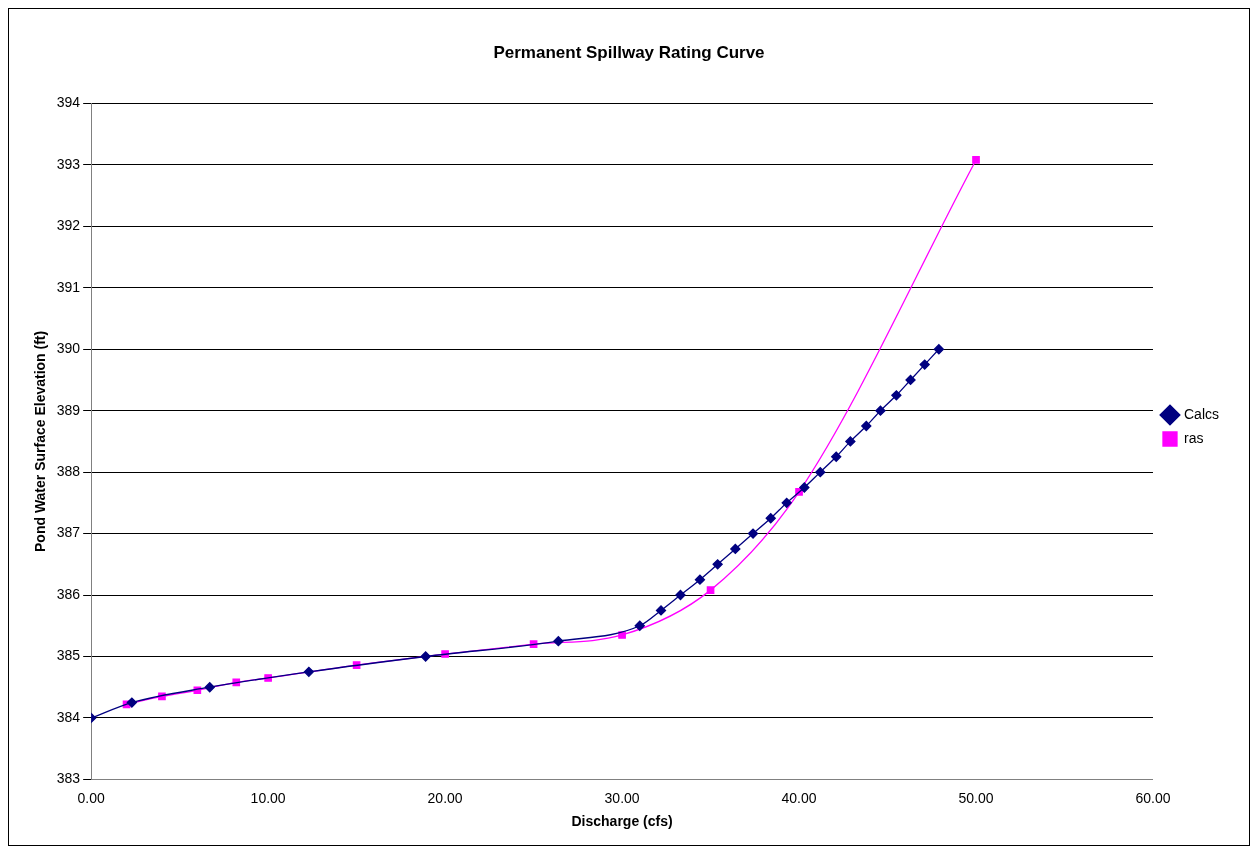 Image resolution: width=1253 pixels, height=852 pixels. Describe the element at coordinates (40, 441) in the screenshot. I see `y-axis-title: Pond Water Surface Elevation (ft)` at that location.